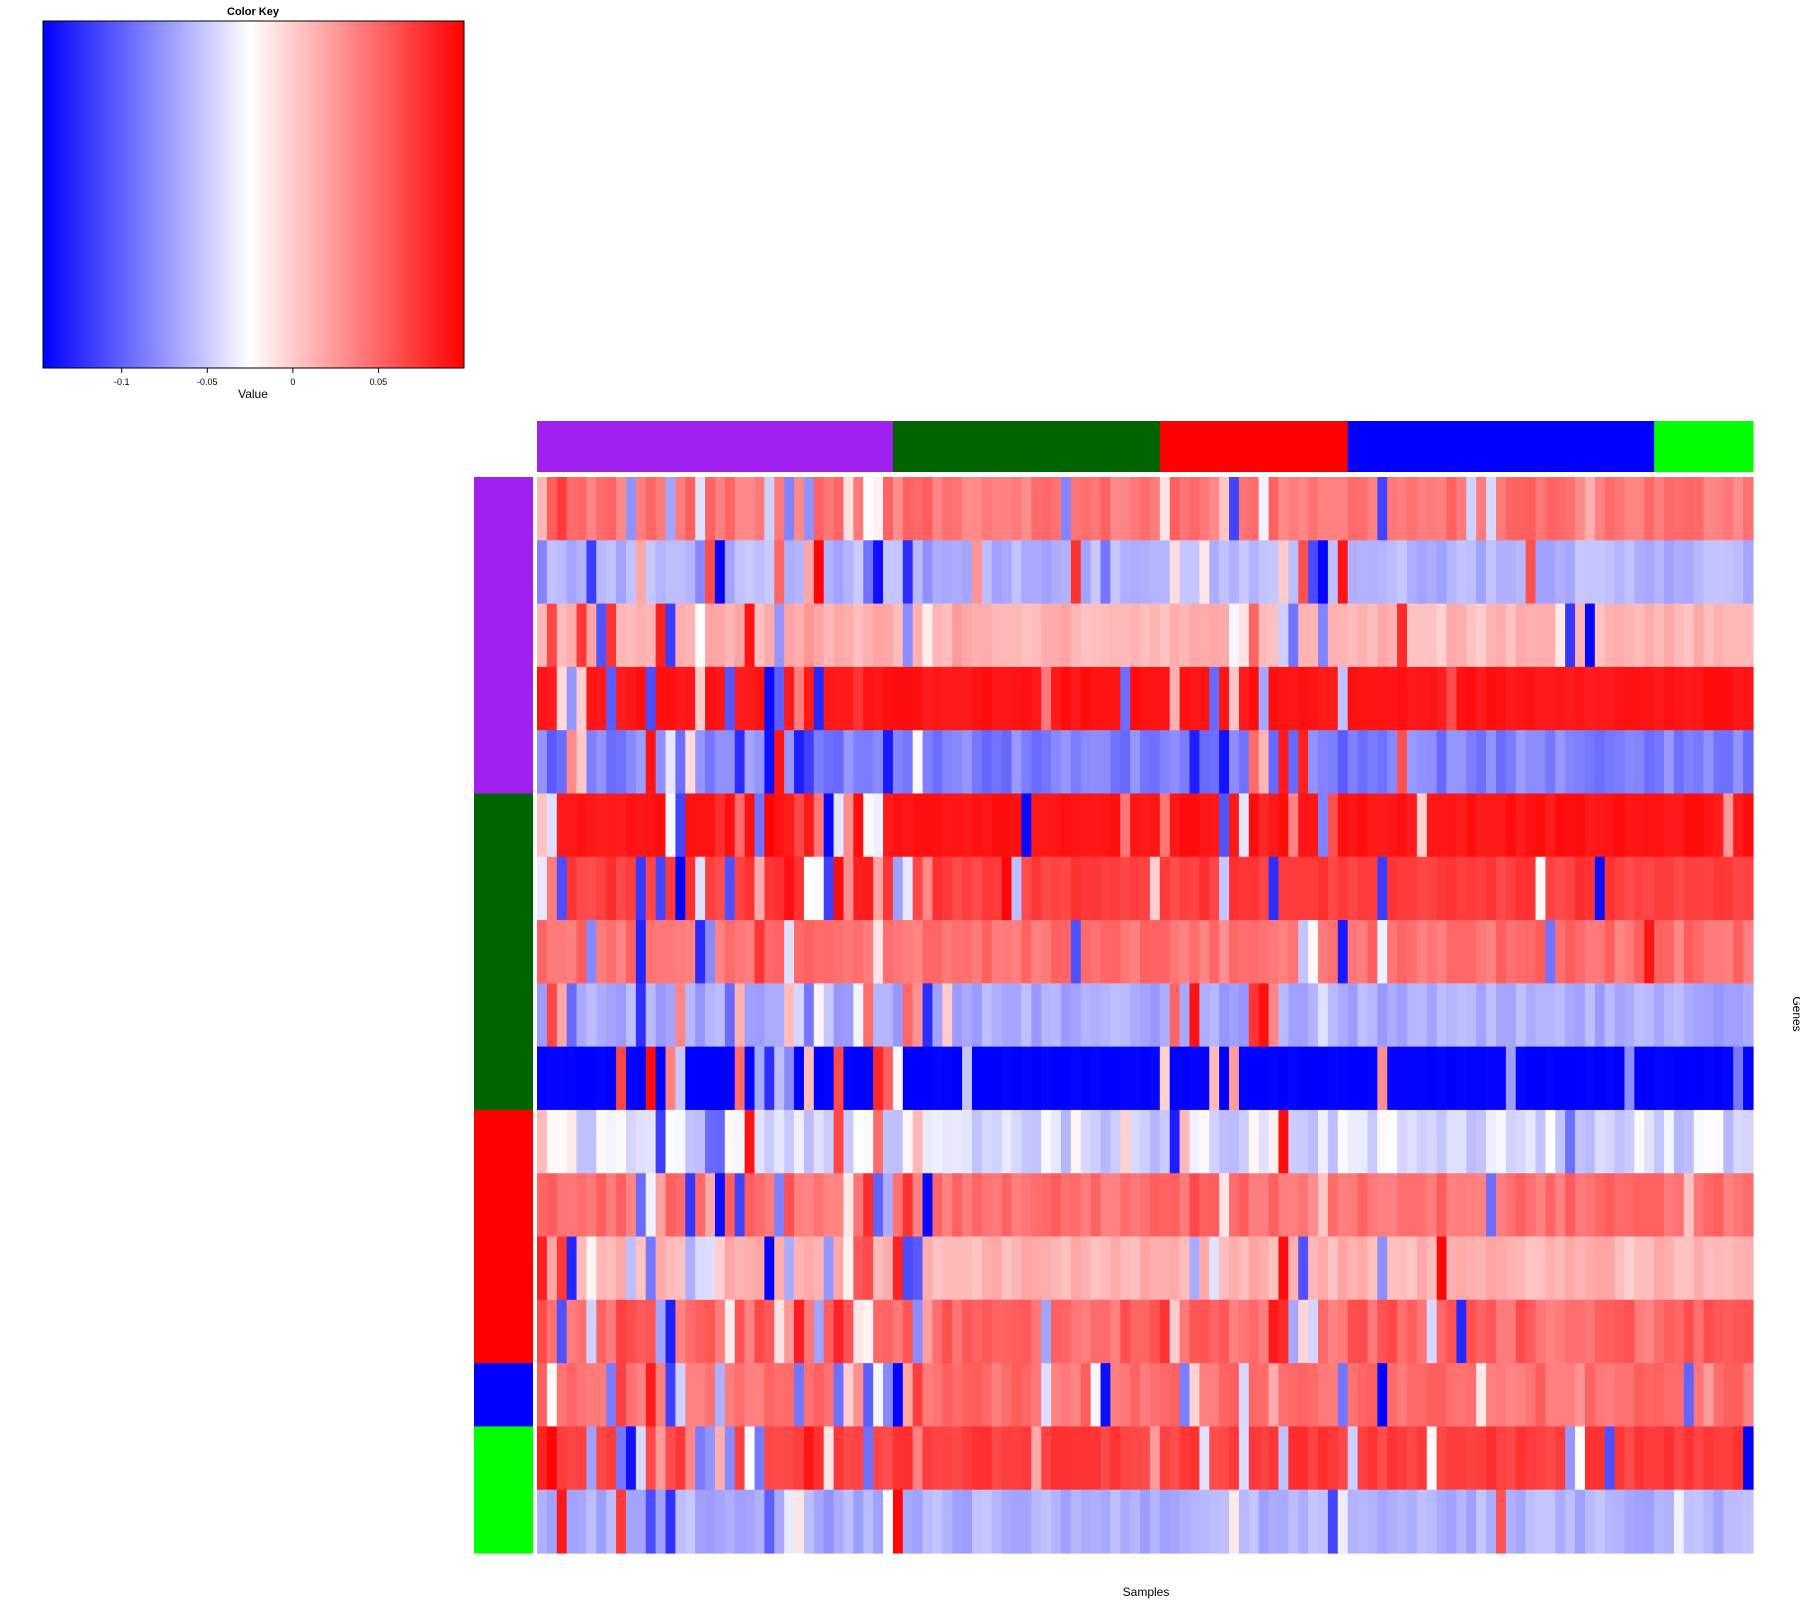  Describe the element at coordinates (207, 382) in the screenshot. I see `color-key-tick-label: -0.05` at that location.